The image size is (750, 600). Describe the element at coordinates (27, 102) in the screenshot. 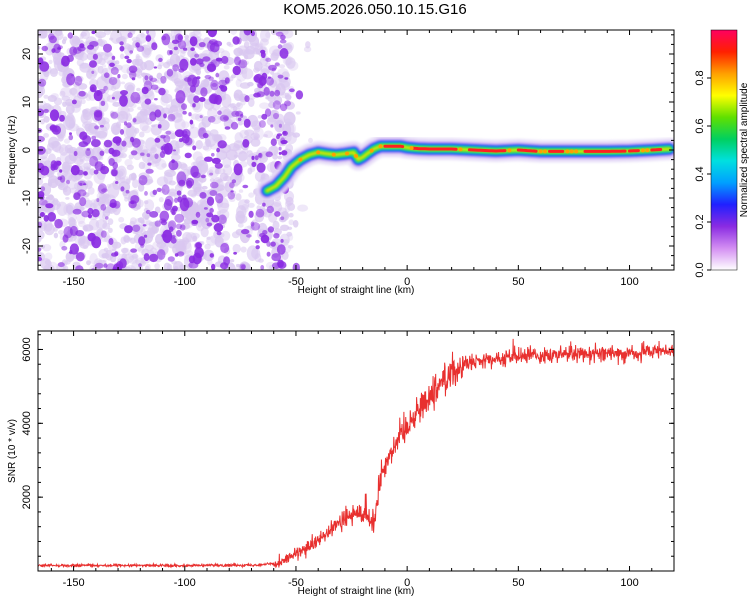

I see `spectrogram-y-tick-label: 10` at that location.